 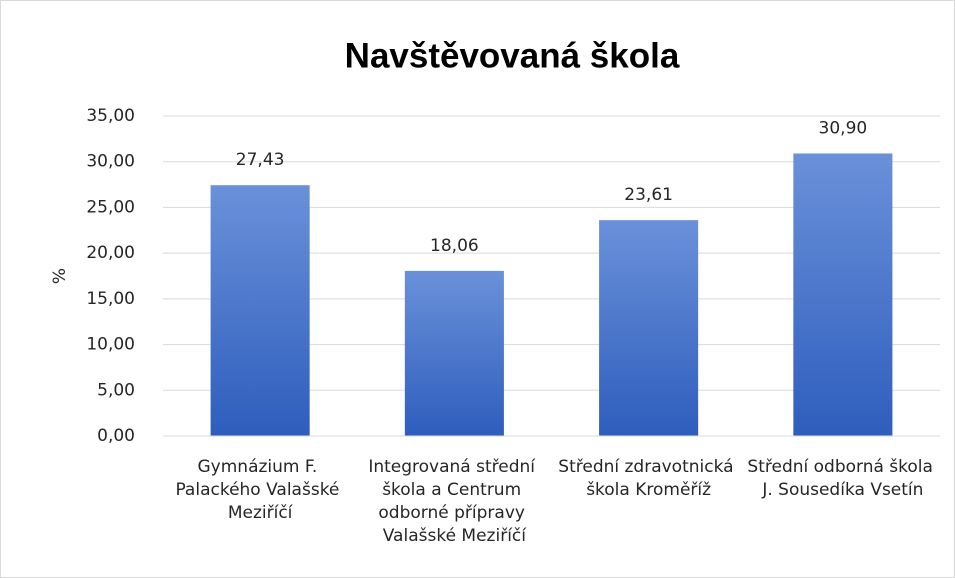 I want to click on x-tick-label: Gymnázium F. Palackého Valašské Meziříčí, so click(x=259, y=490).